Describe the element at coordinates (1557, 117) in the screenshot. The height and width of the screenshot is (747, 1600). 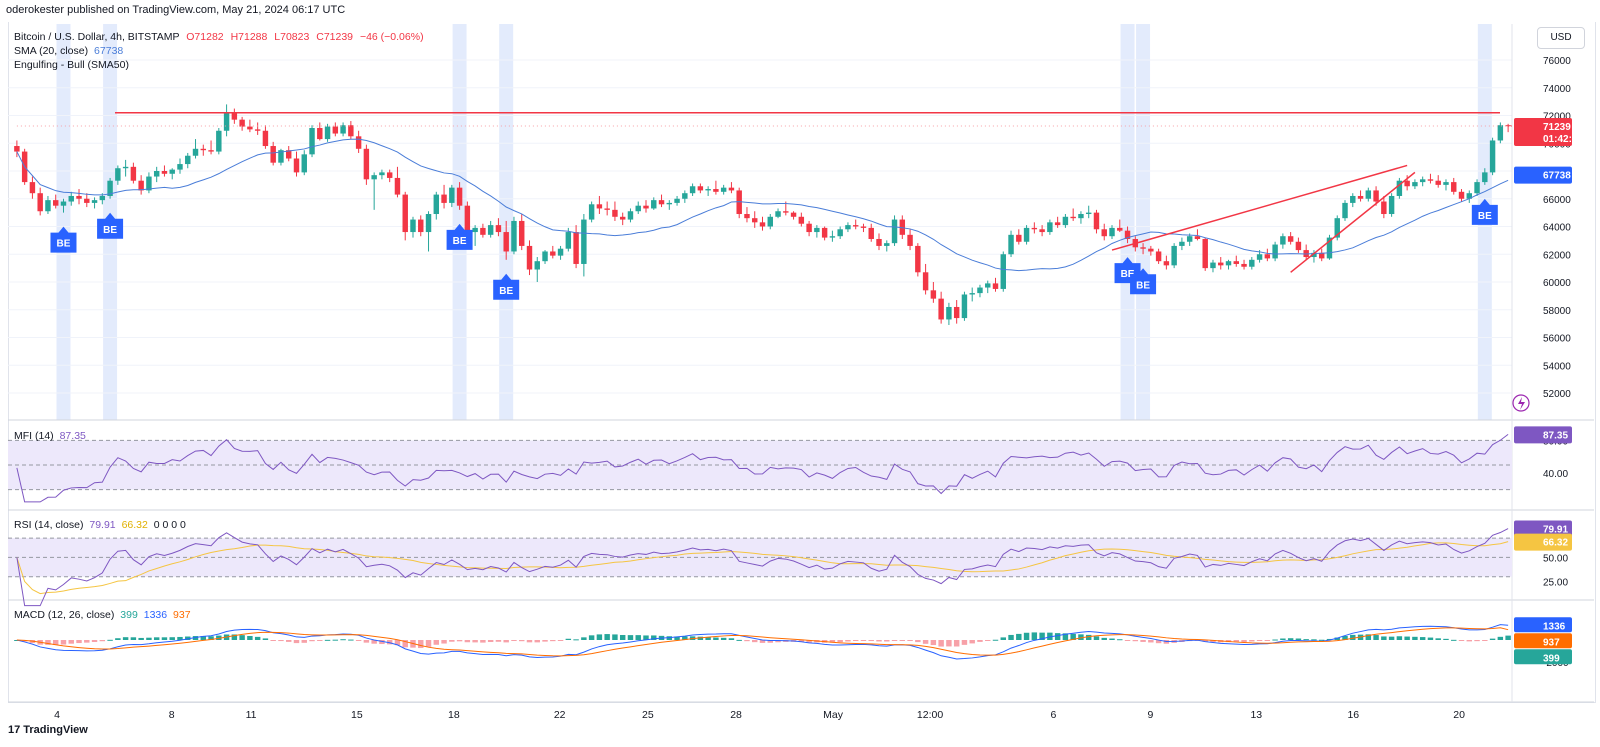
I see `price-axis-label: 72000` at that location.